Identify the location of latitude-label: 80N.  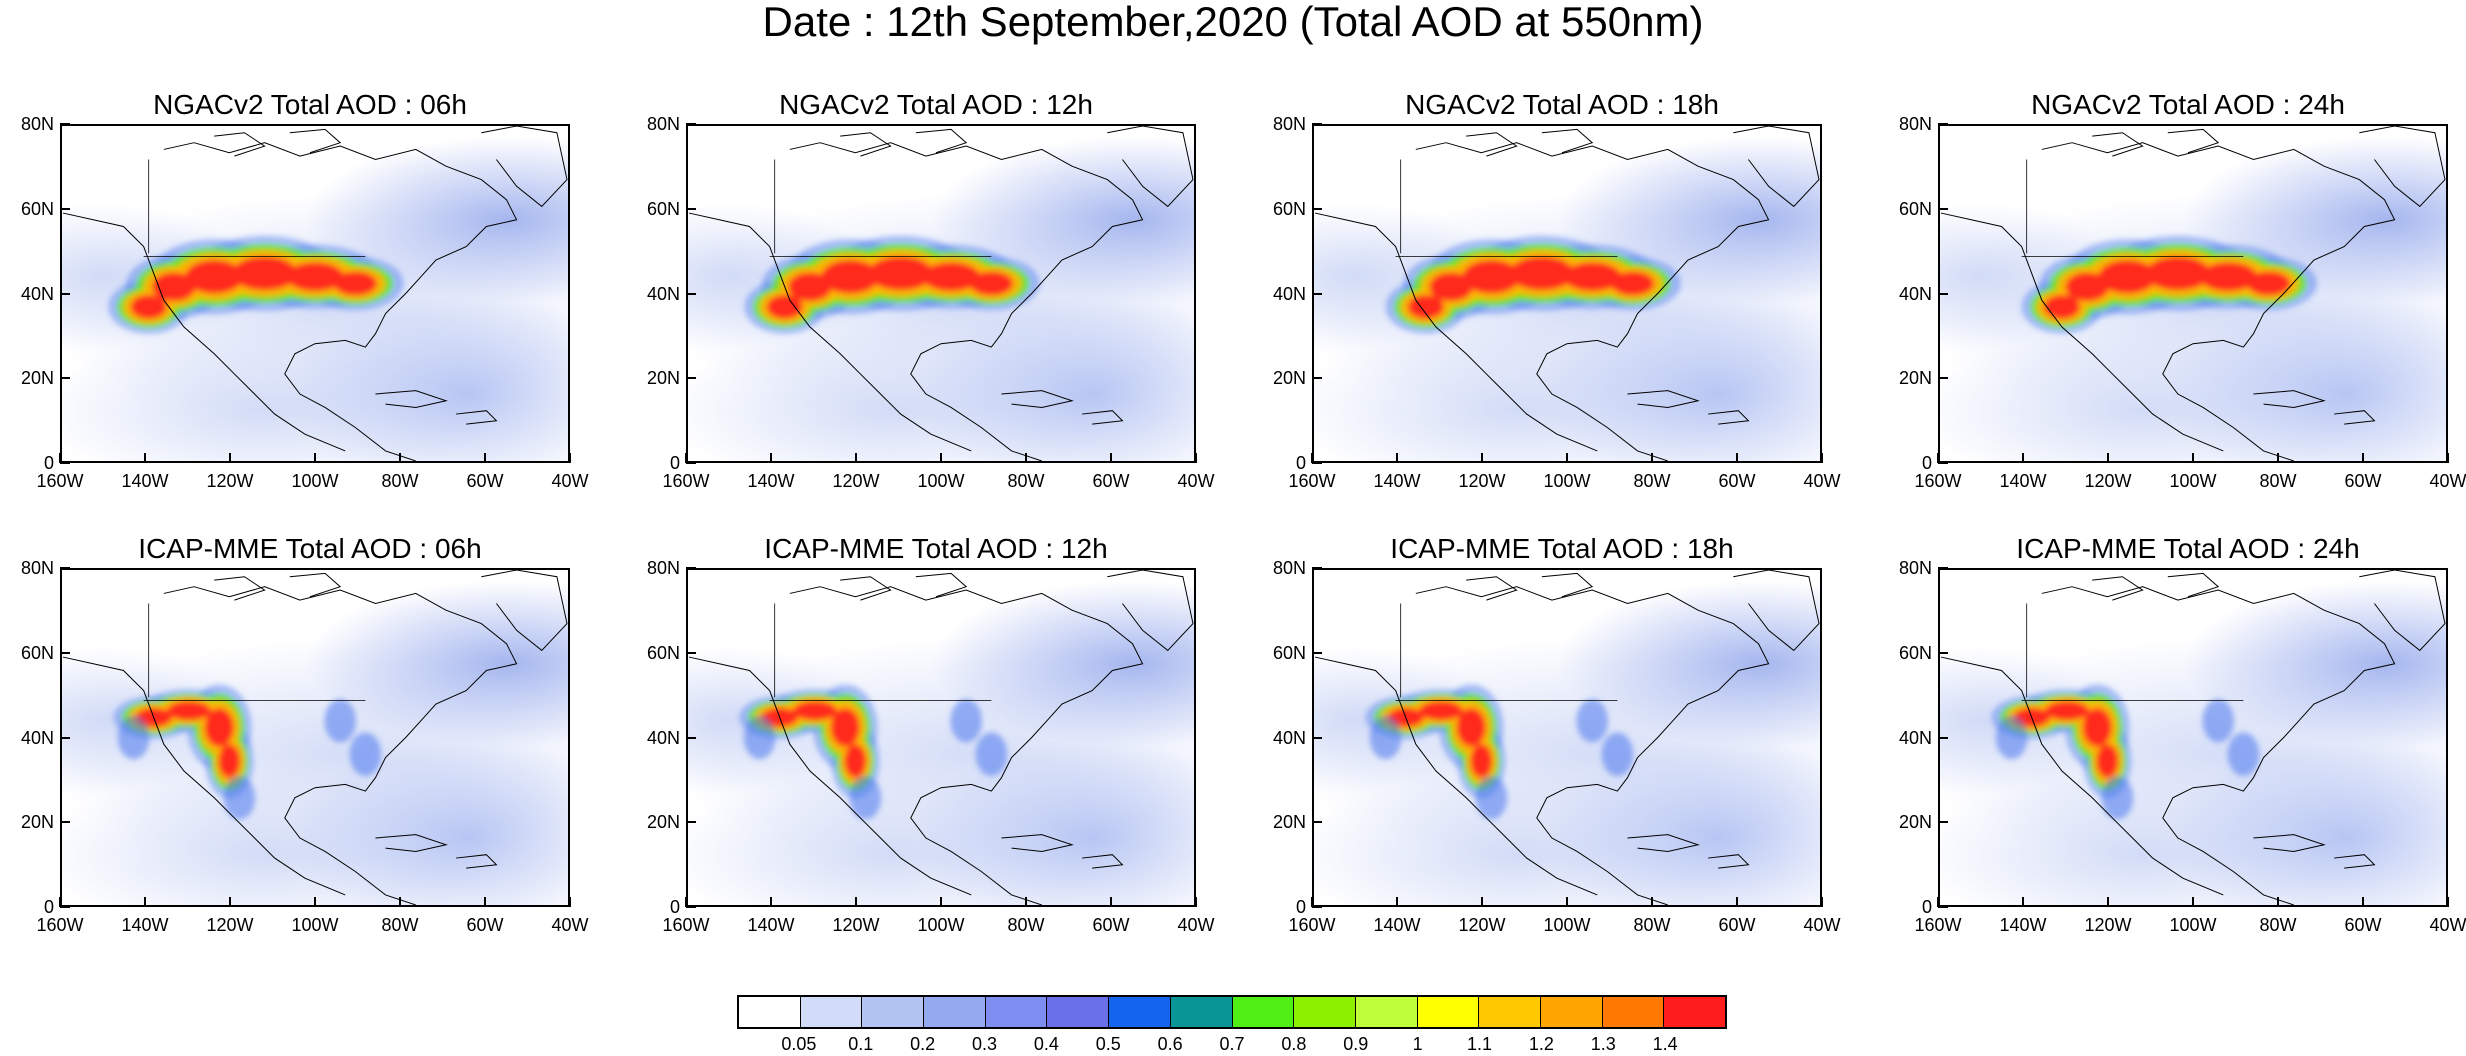
(663, 568).